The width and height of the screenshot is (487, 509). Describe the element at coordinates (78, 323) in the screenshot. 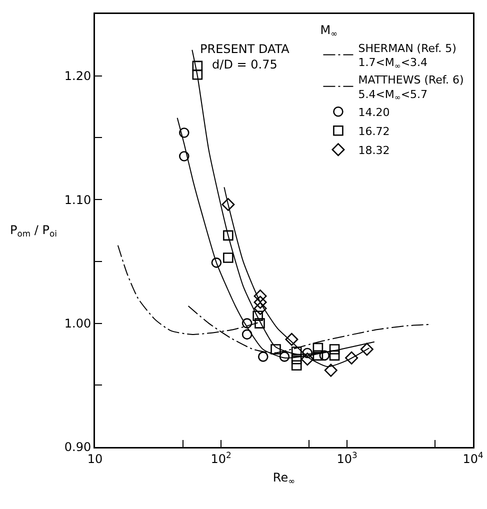

I see `y-tick-label: 1.00` at that location.